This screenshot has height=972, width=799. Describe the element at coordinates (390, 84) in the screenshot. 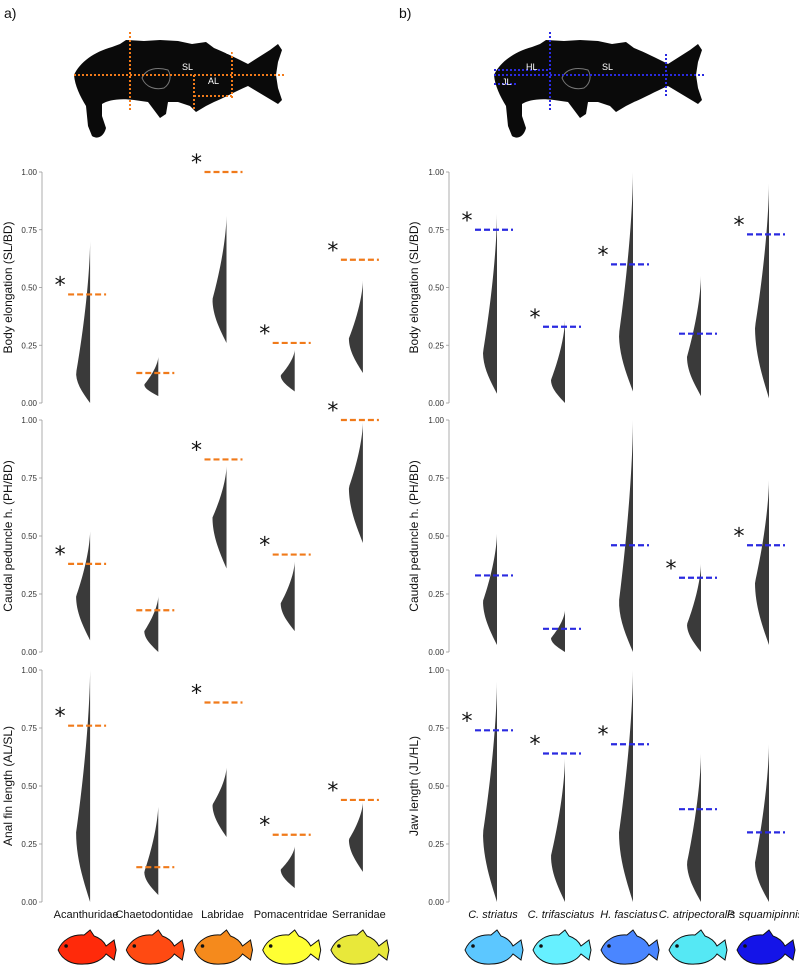

I see `fish-silhouettes: BD SL PH AL BD HL SL PH JL` at that location.